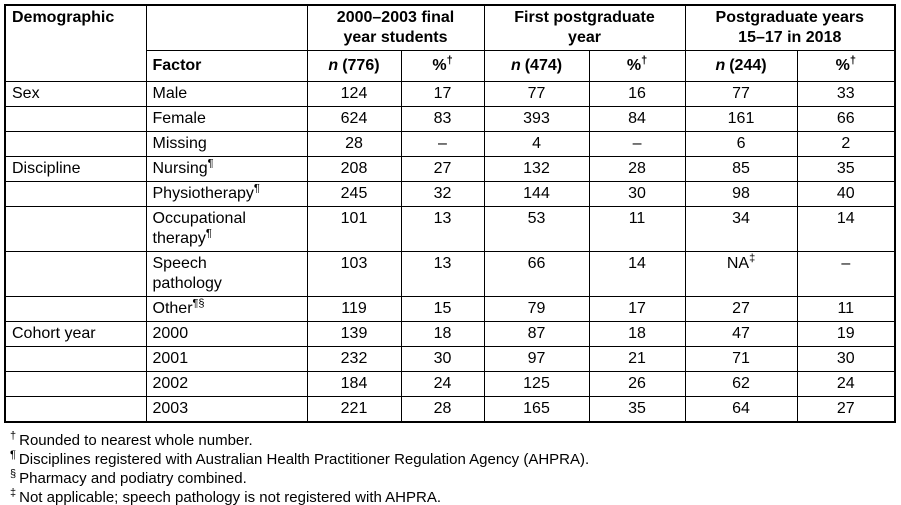  What do you see at coordinates (442, 309) in the screenshot?
I see `value-cell: 15` at bounding box center [442, 309].